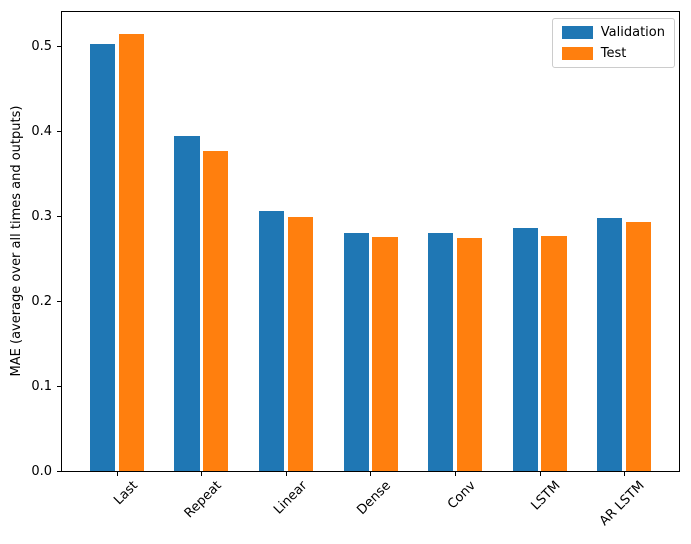 The image size is (691, 544). Describe the element at coordinates (271, 341) in the screenshot. I see `bar-validation-linear` at that location.